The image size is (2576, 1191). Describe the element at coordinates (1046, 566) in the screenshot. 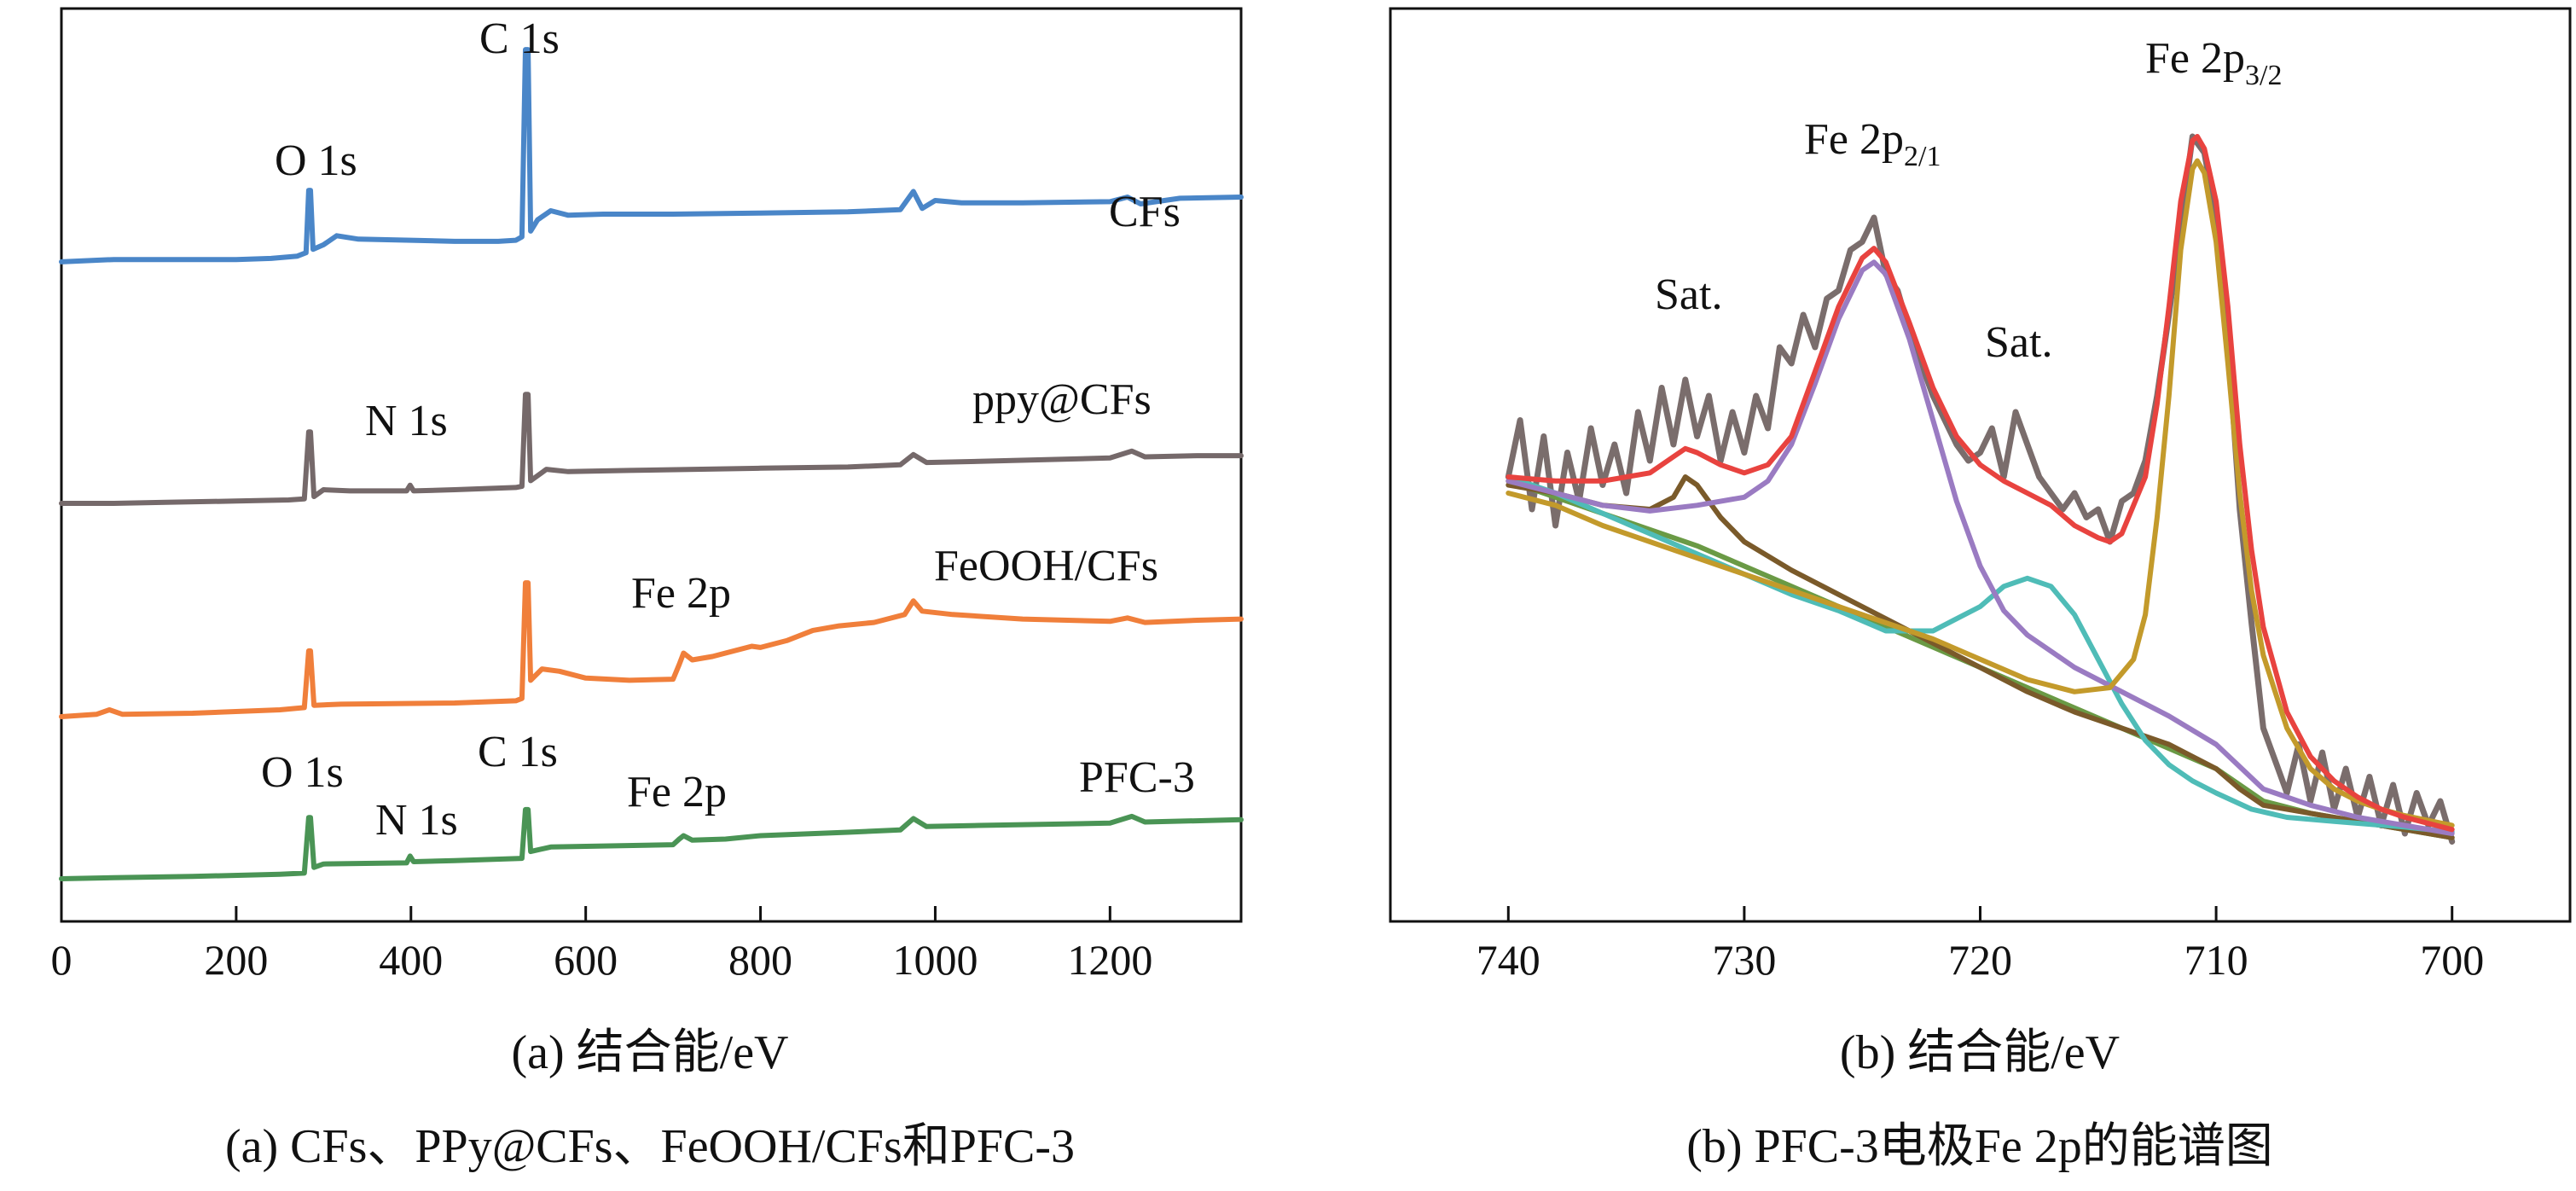

I see `label-feooh: FeOOH/CFs` at that location.